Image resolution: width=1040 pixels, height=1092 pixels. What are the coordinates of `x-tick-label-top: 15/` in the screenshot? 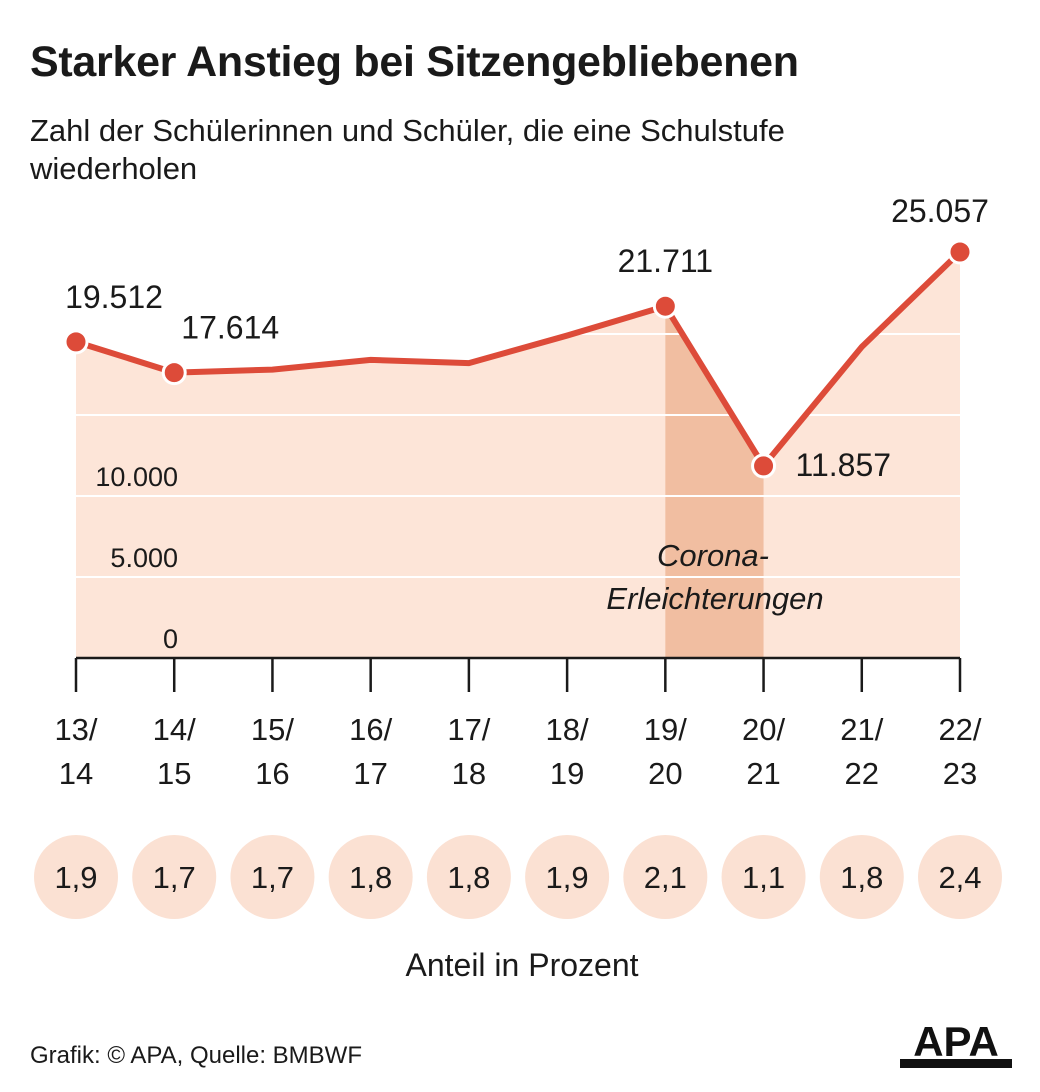 It's located at (272, 729).